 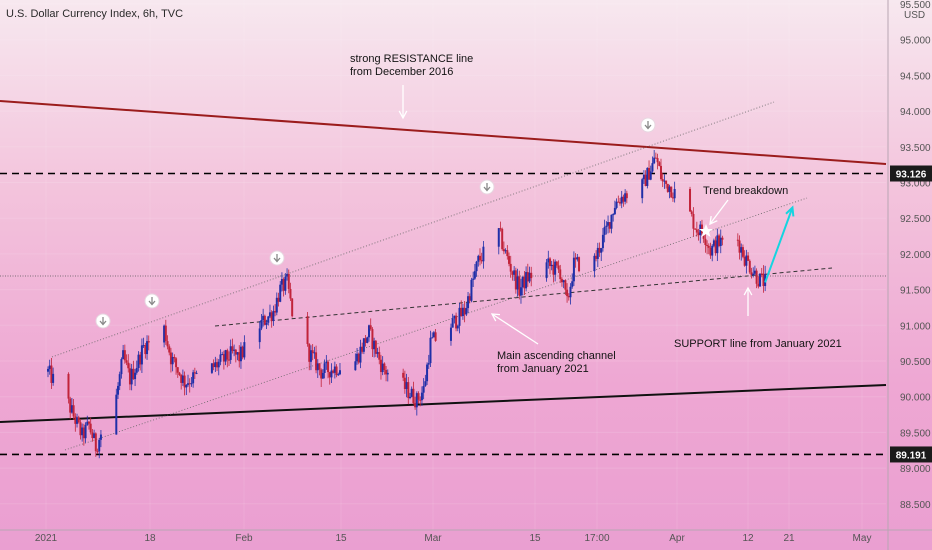 What do you see at coordinates (706, 230) in the screenshot?
I see `breakdown-star` at bounding box center [706, 230].